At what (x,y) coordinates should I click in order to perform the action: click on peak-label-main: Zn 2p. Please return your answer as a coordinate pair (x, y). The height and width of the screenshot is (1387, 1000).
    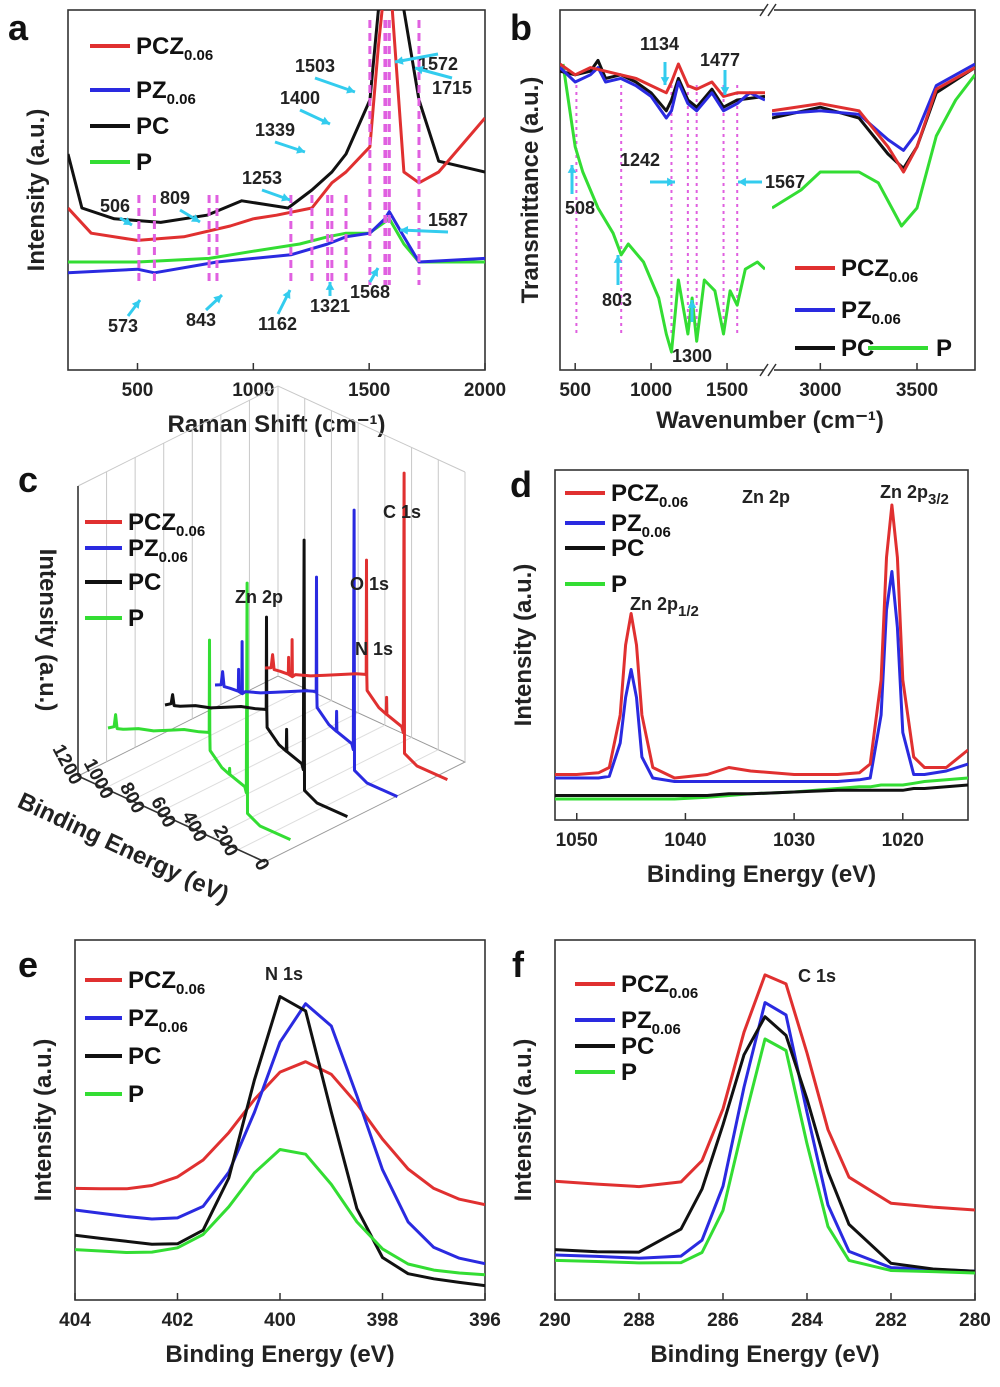
    Looking at the image, I should click on (654, 604).